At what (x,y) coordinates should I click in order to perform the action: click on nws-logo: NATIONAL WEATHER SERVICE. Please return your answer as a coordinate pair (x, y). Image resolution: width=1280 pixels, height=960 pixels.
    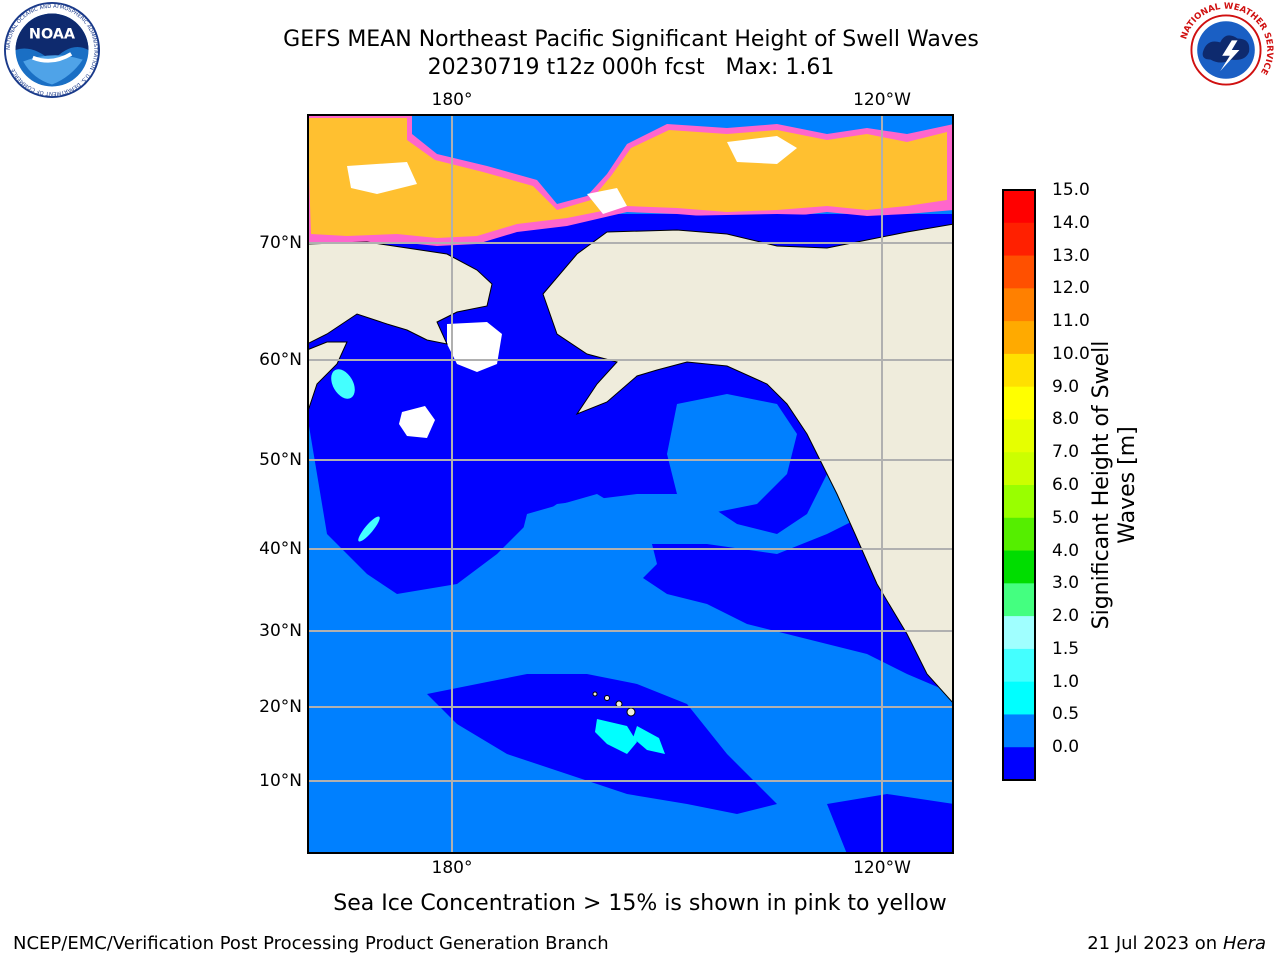
    Looking at the image, I should click on (1226, 50).